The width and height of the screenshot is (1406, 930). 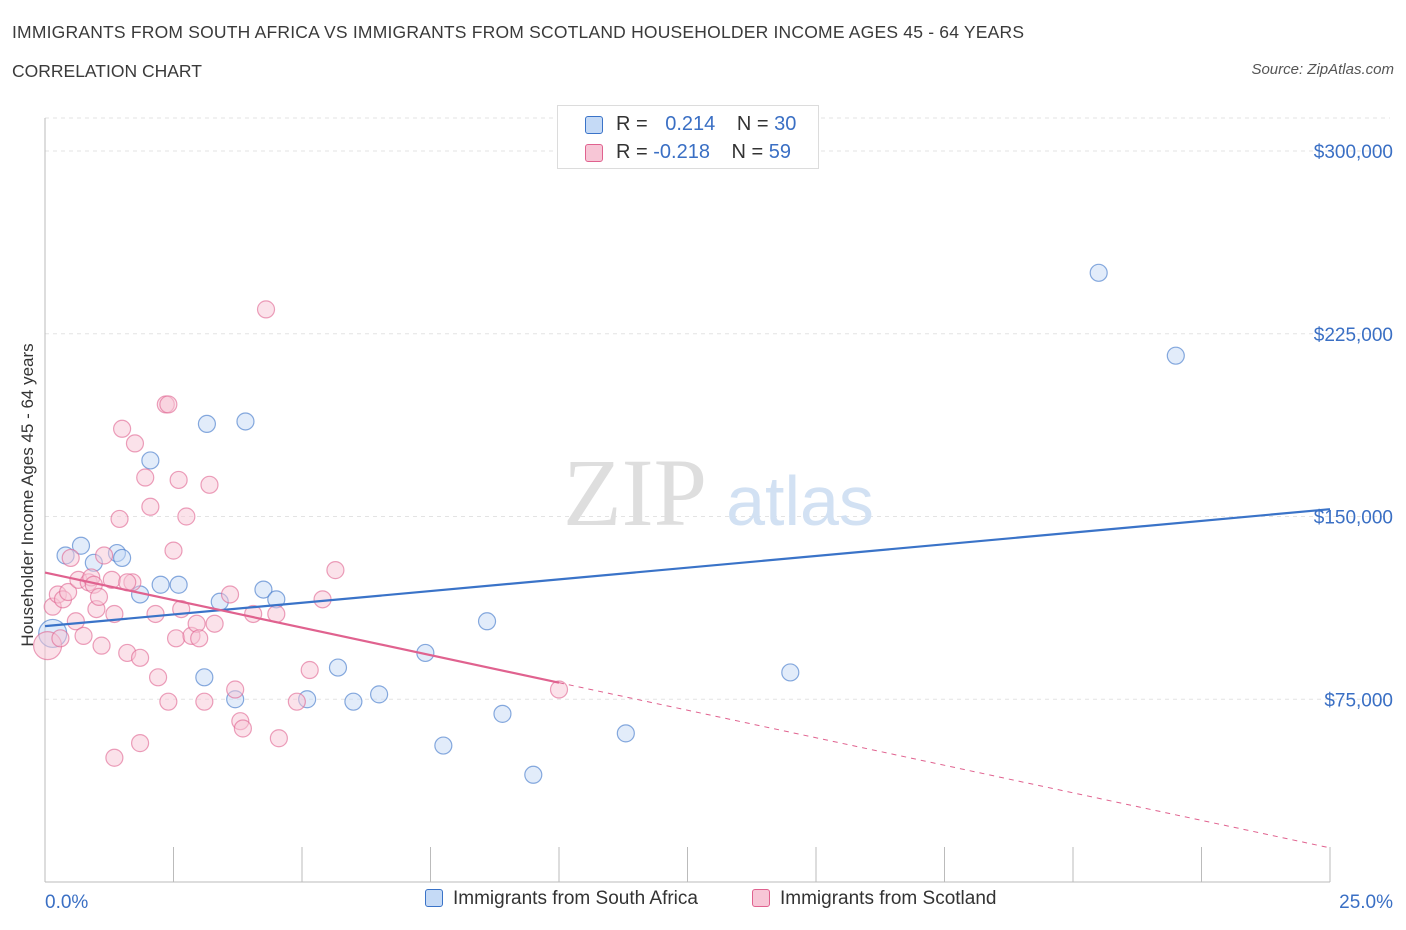 I want to click on y-tick-label: $300,000, so click(x=1353, y=152).